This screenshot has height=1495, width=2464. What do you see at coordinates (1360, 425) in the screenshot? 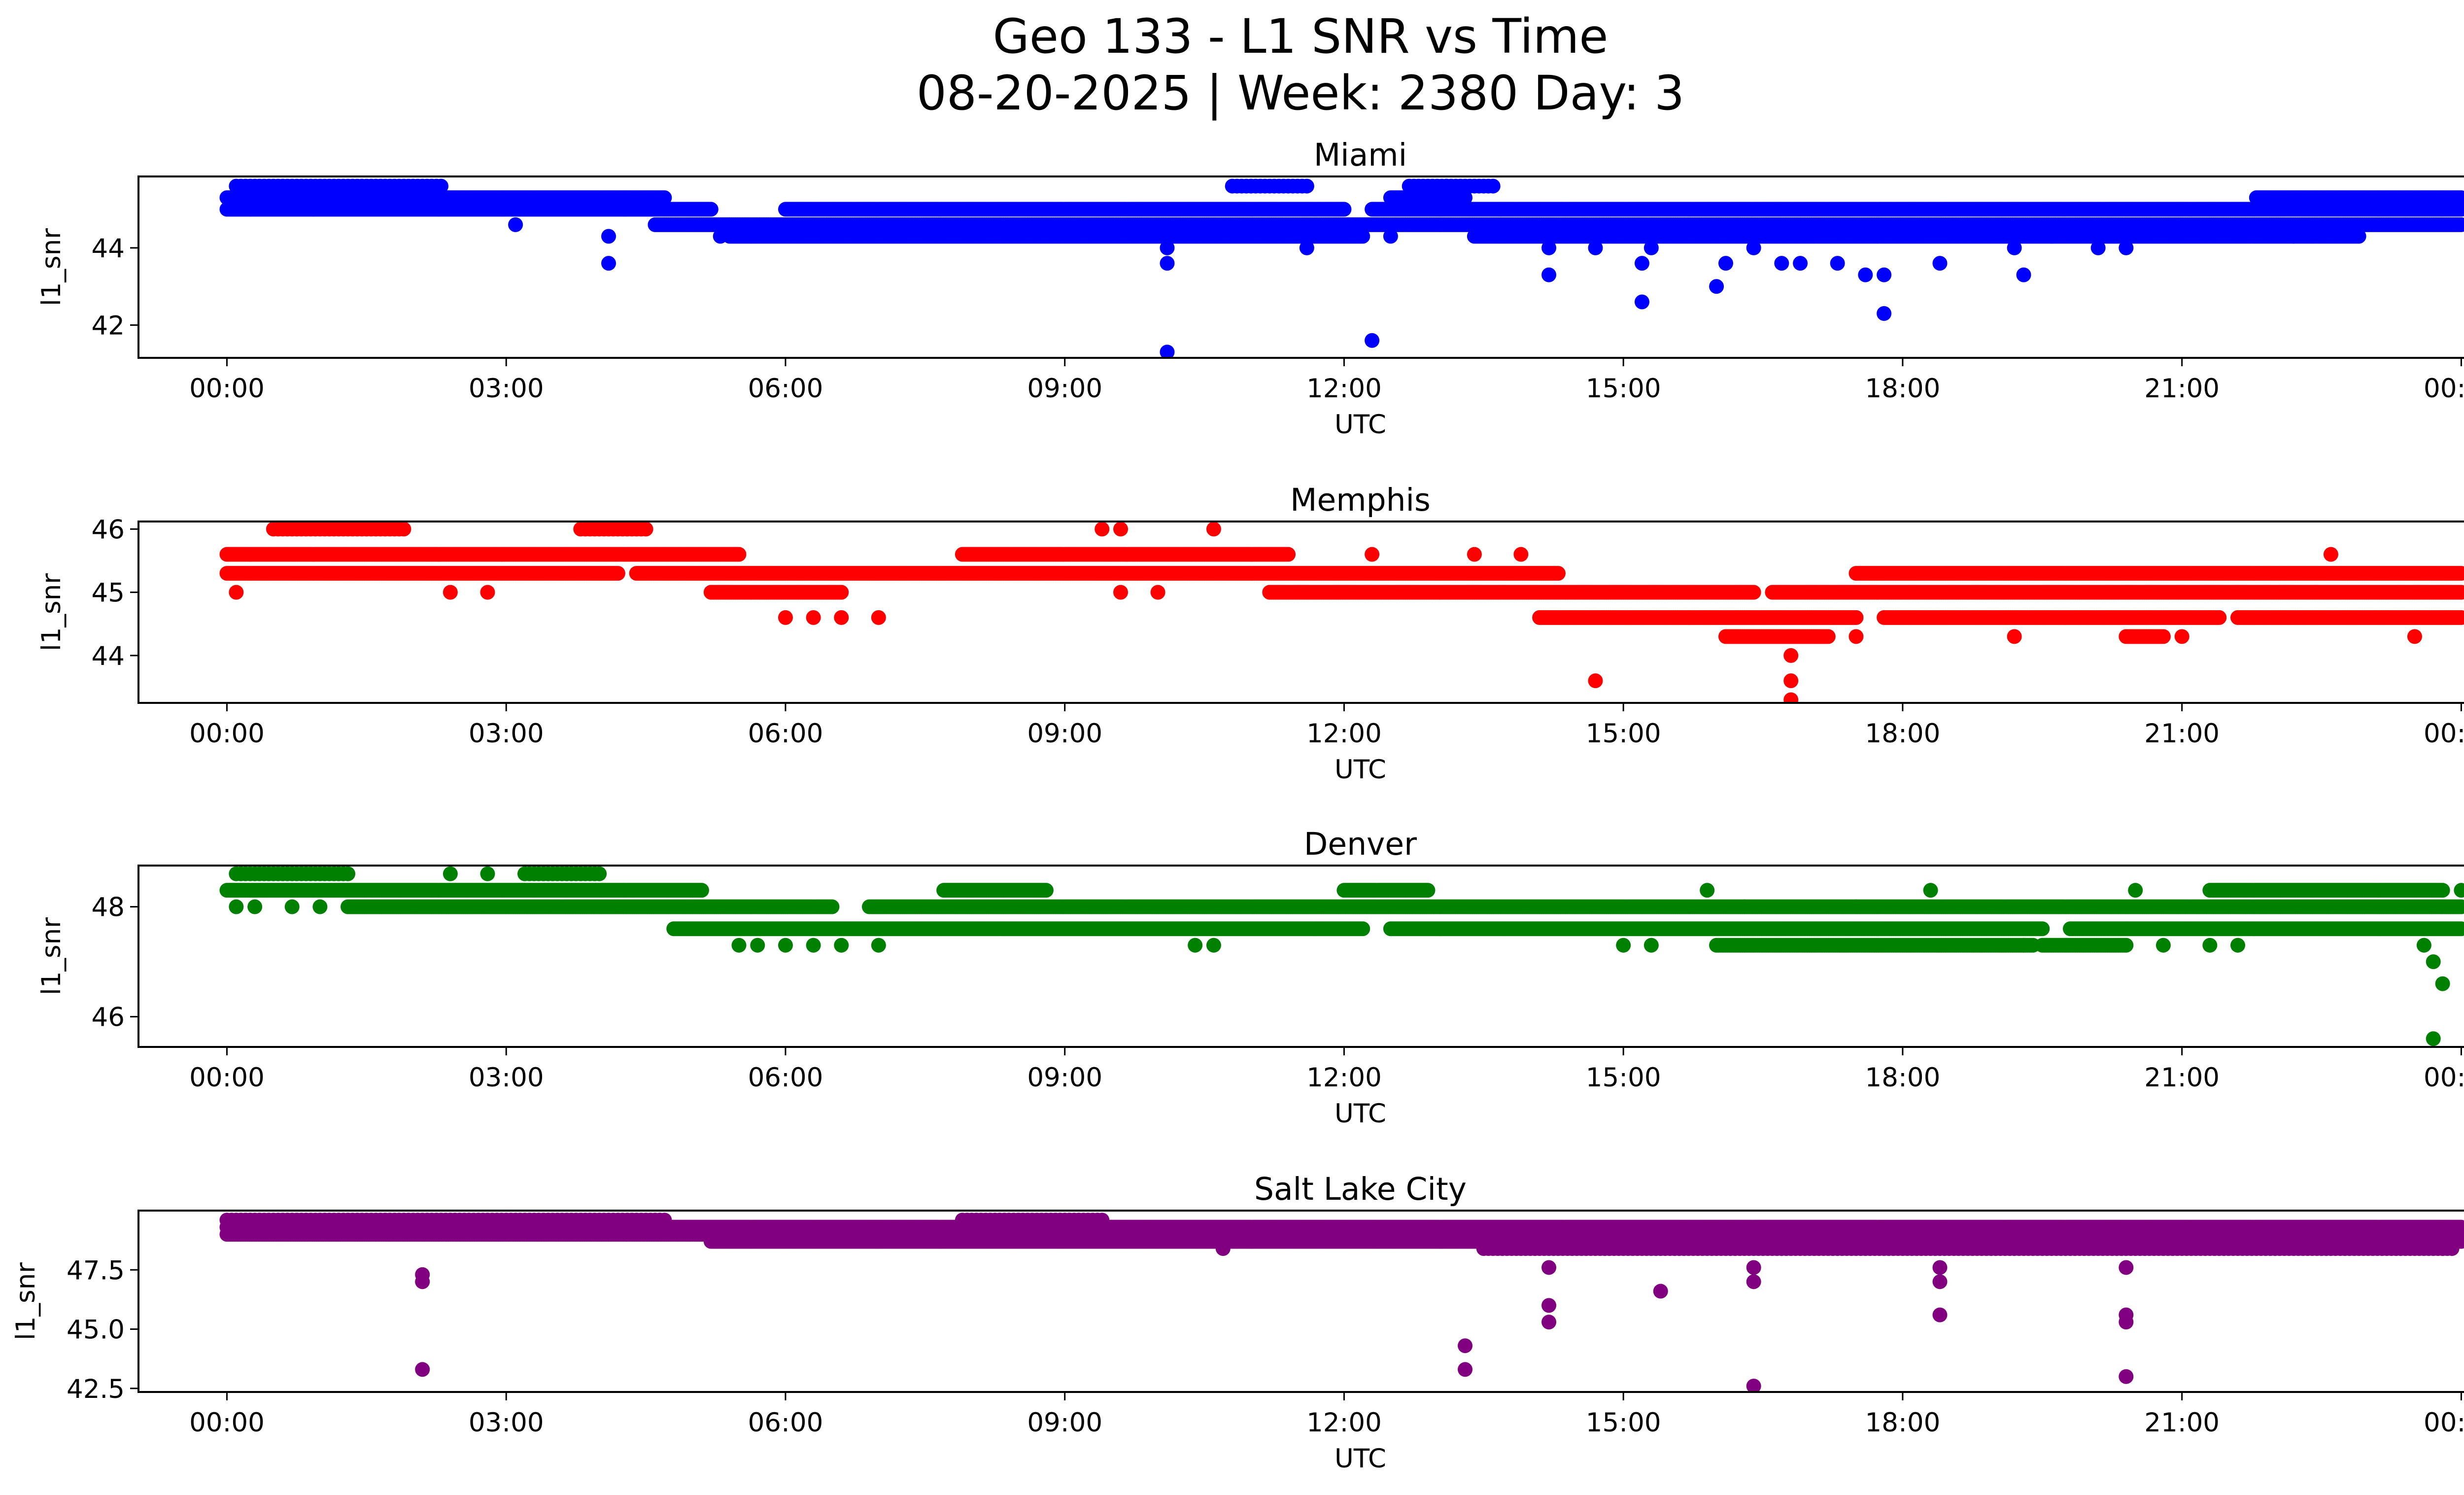
I see `x-axis-label: UTC` at bounding box center [1360, 425].